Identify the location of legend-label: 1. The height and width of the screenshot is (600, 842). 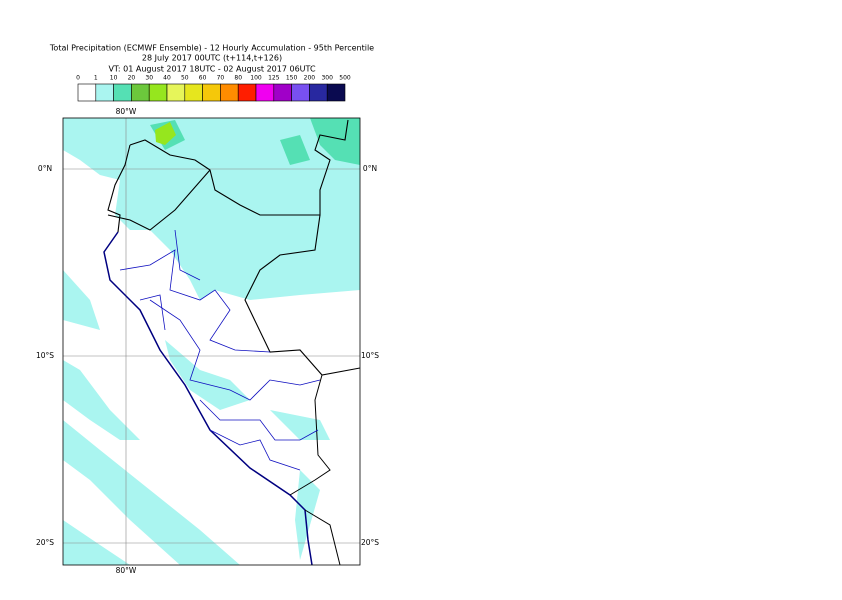
(96, 78).